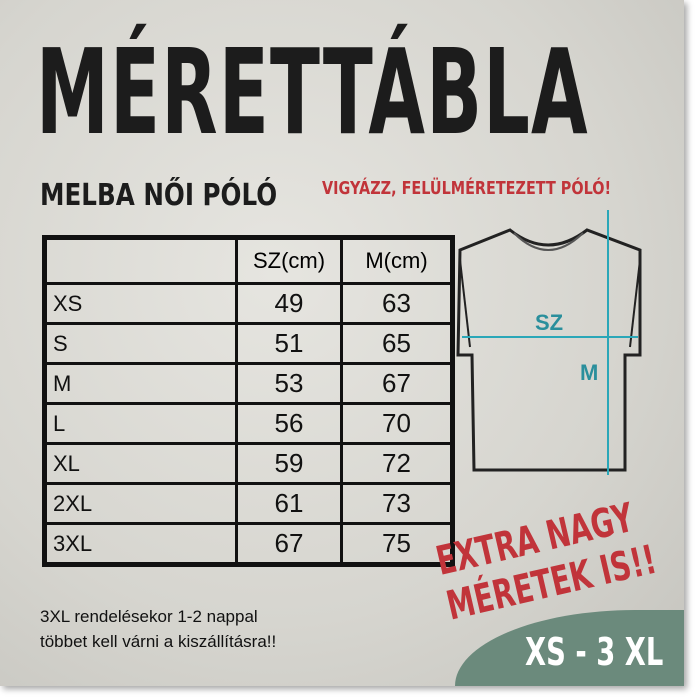  What do you see at coordinates (140, 383) in the screenshot?
I see `size-cell: M` at bounding box center [140, 383].